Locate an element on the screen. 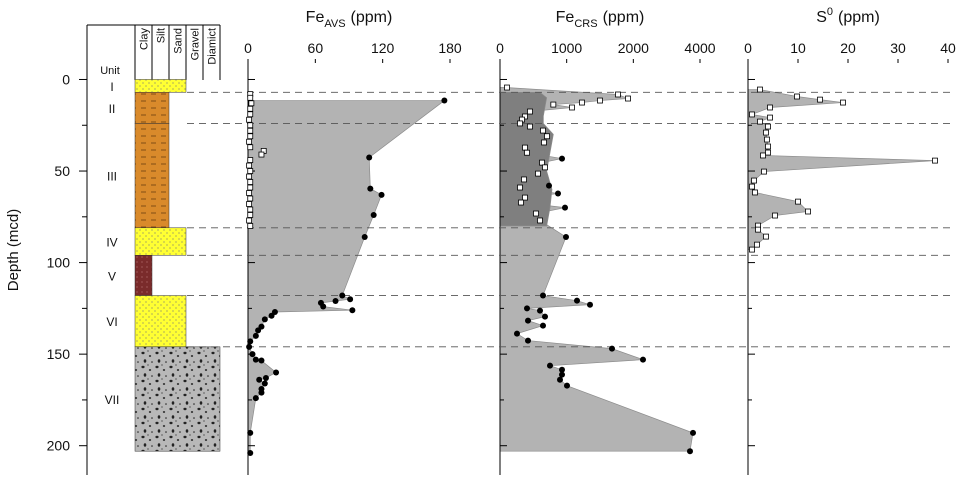  unit-label: II is located at coordinates (112, 109).